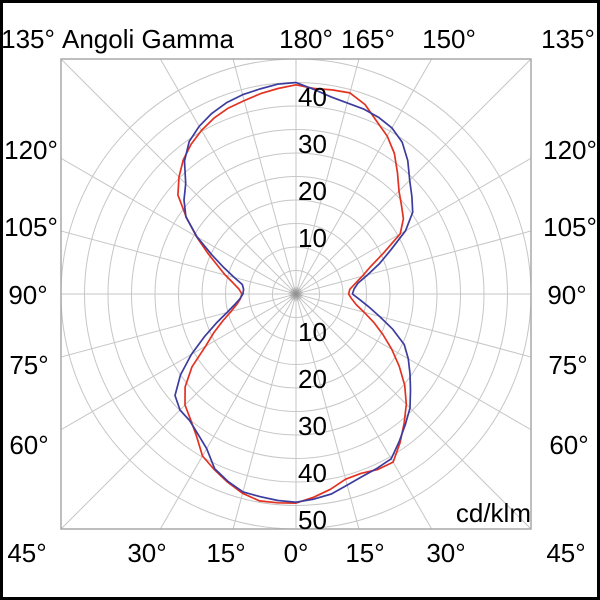 The image size is (600, 600). Describe the element at coordinates (493, 513) in the screenshot. I see `unit-label: cd/klm` at that location.